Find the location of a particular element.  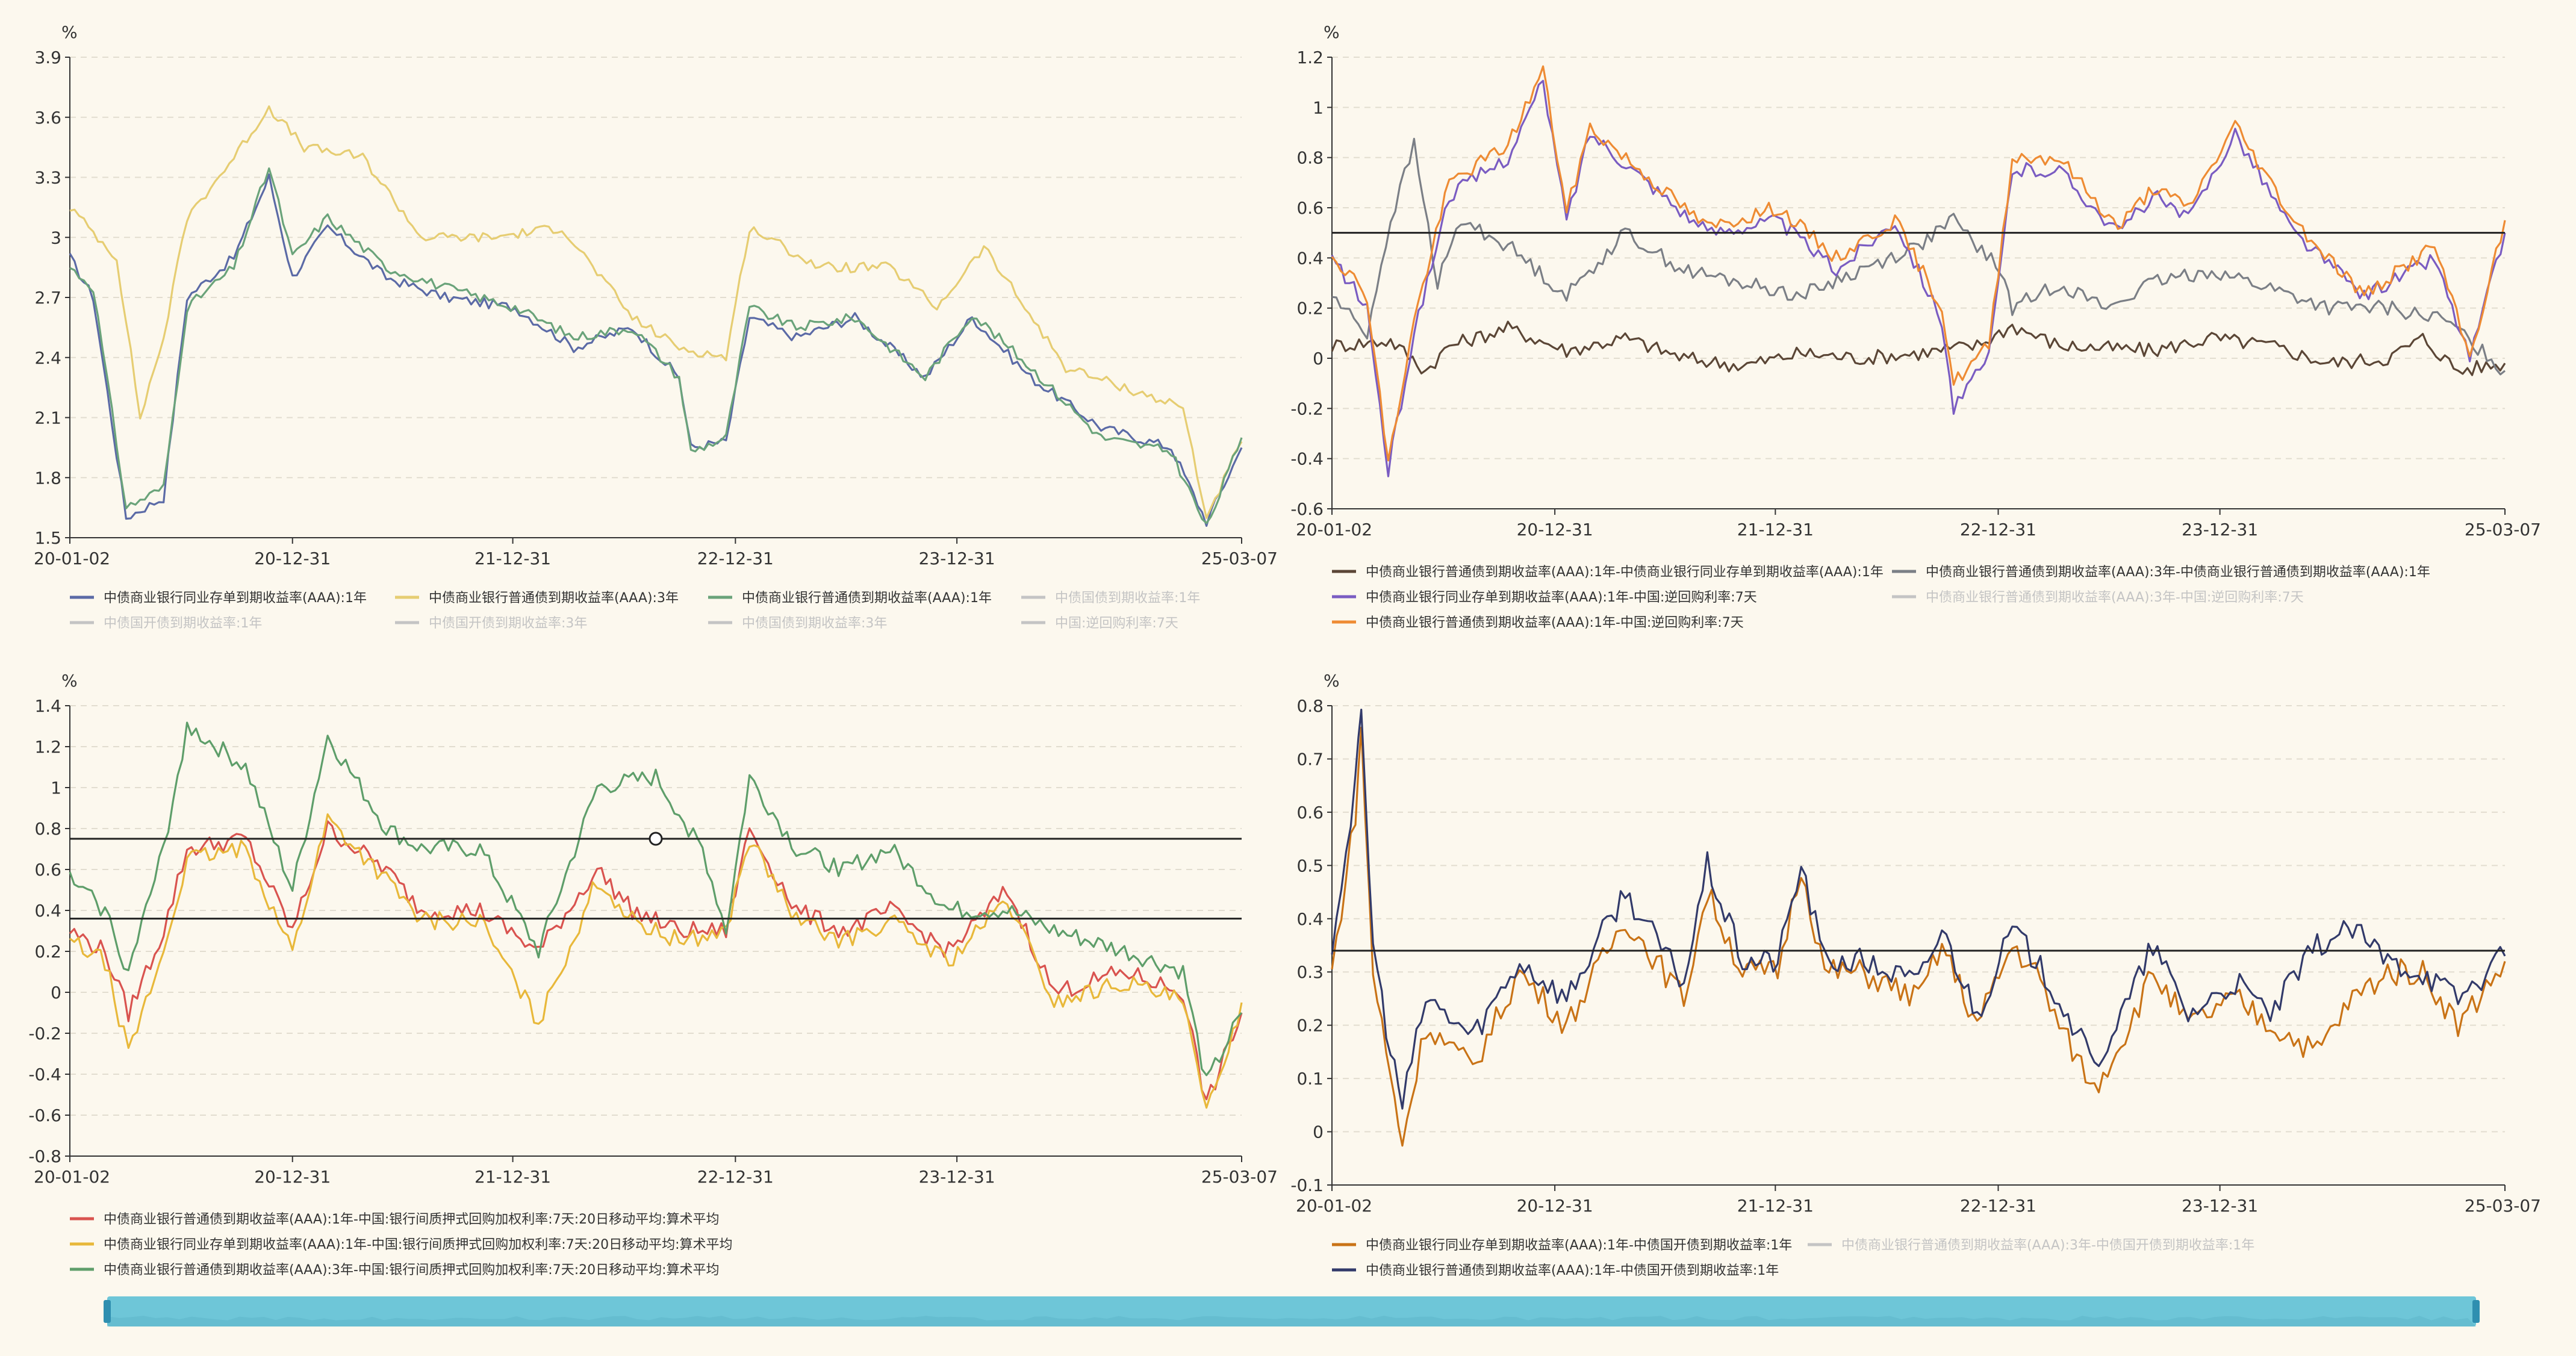

legend-item: 中债商业银行普通债到期收益率(AAA):1年-中国:逆回购利率:7天 is located at coordinates (1538, 622).